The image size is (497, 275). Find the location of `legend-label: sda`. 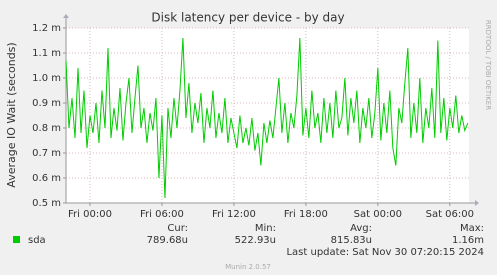

legend-label: sda is located at coordinates (37, 240).